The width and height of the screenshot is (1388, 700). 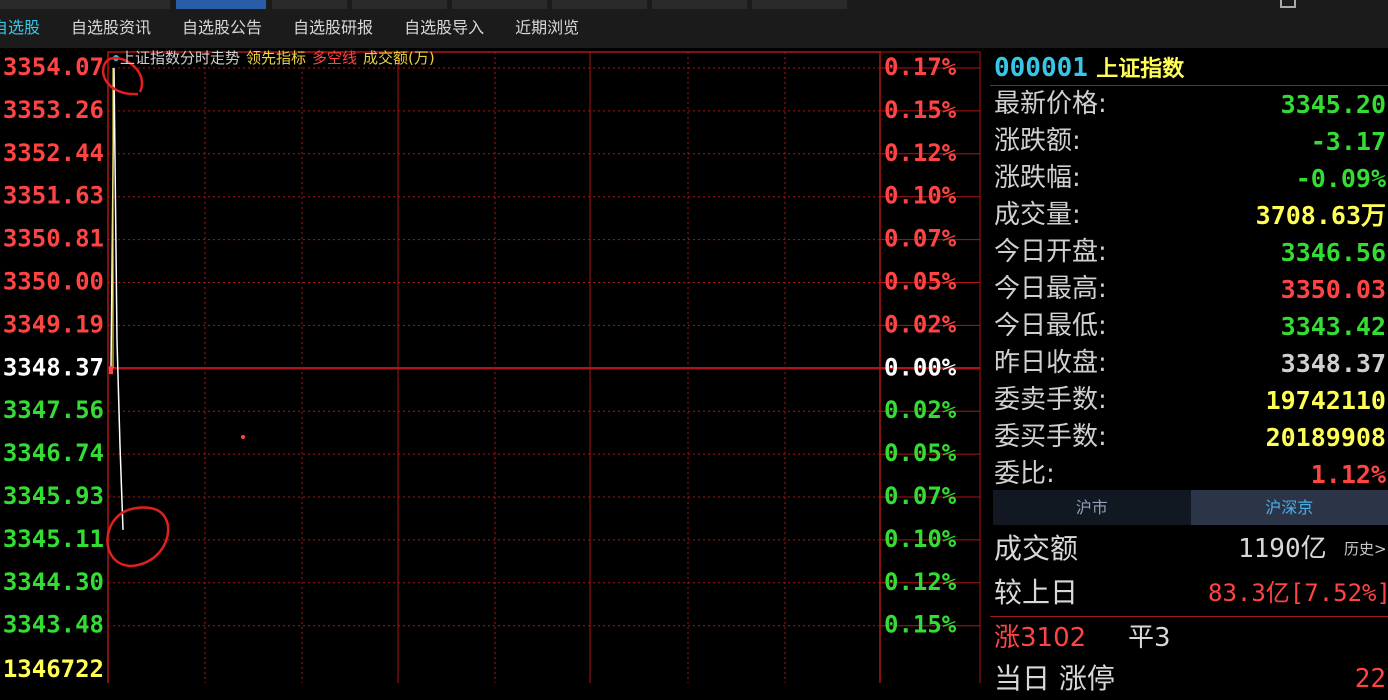 I want to click on vs-prev-value: 83.3亿[7.52%], so click(x=1298, y=593).